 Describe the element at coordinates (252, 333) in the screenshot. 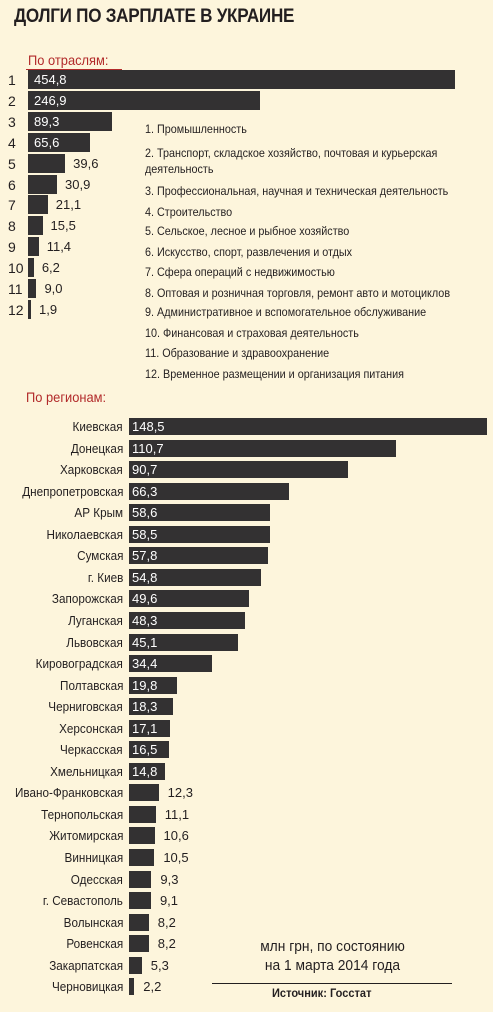

I see `sector-legend-item: 10. Финансовая и страховая деятельность` at that location.